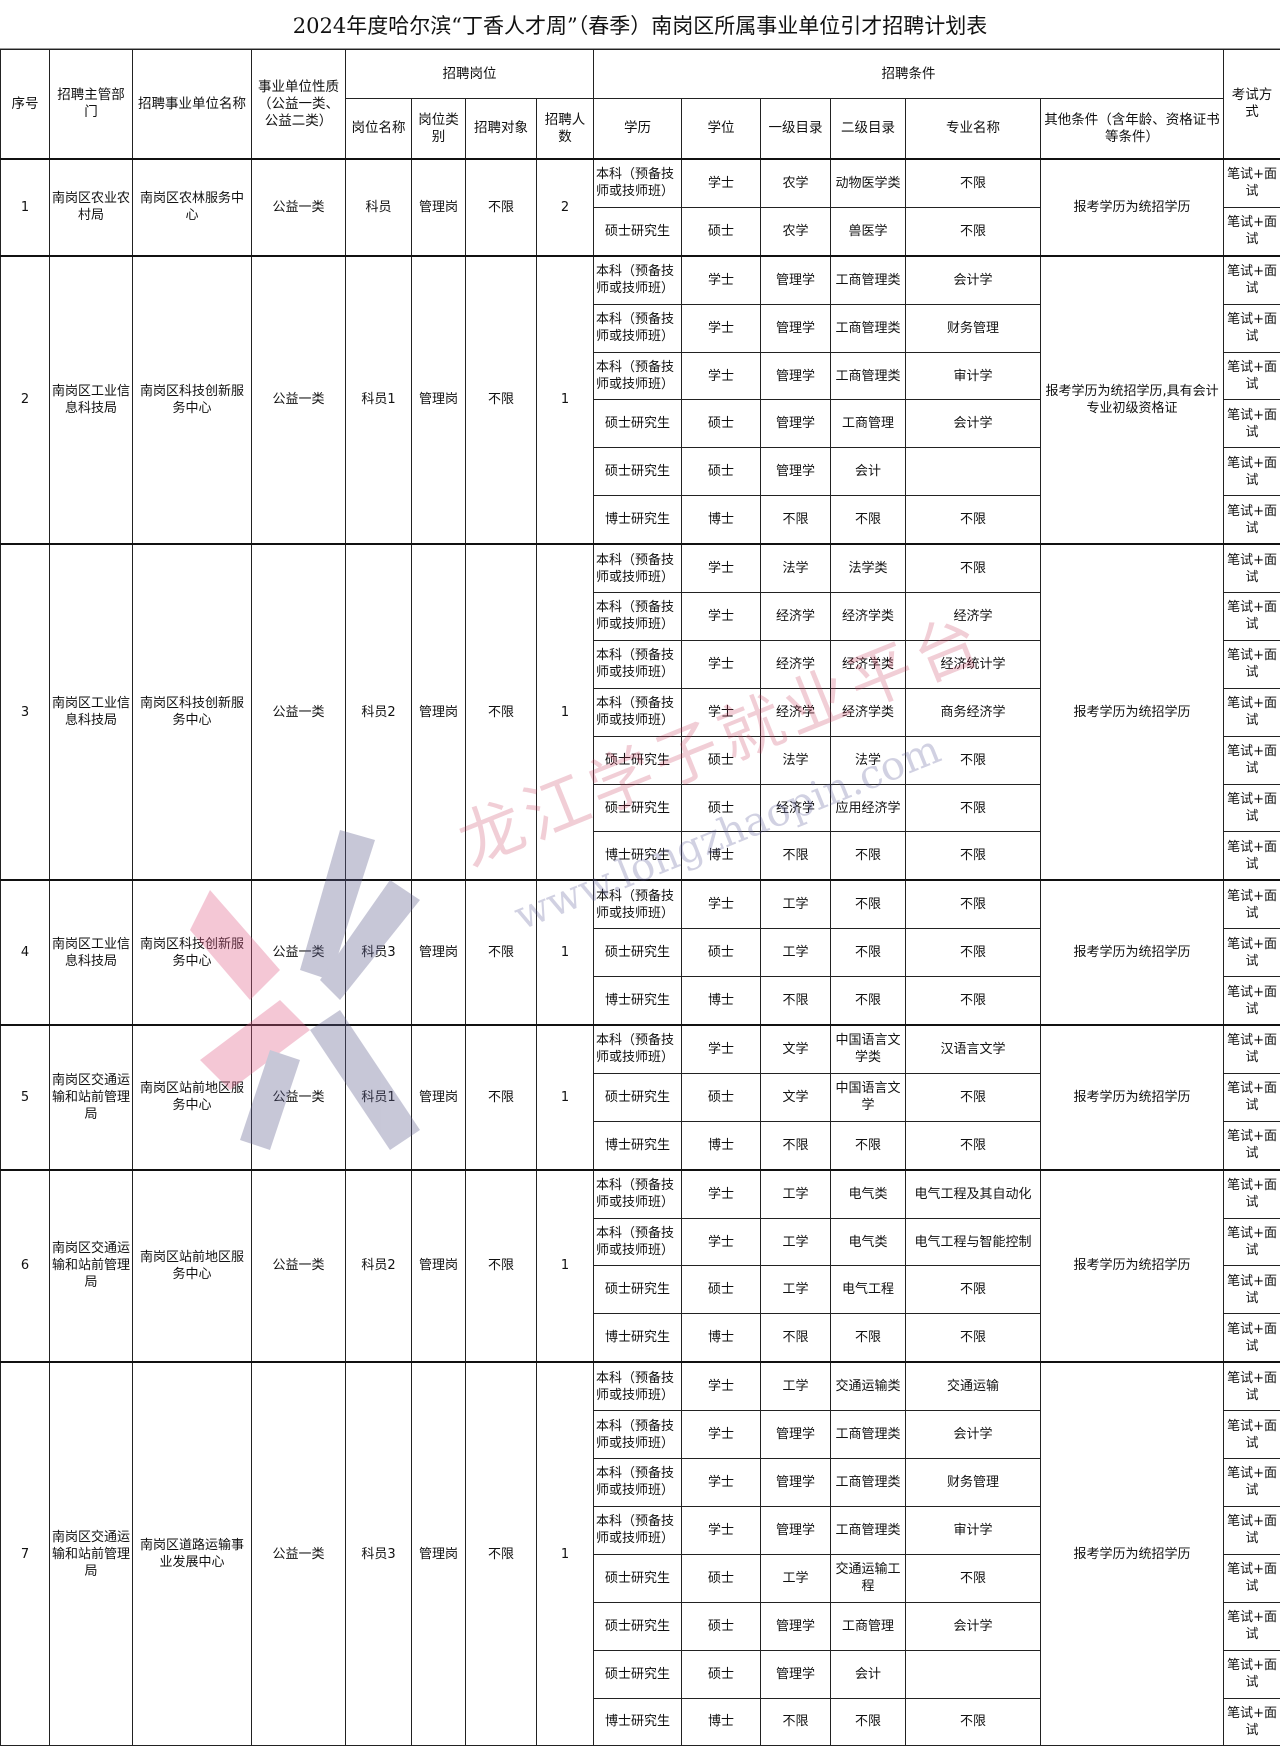  What do you see at coordinates (868, 129) in the screenshot?
I see `header-cat2: 二级目录` at bounding box center [868, 129].